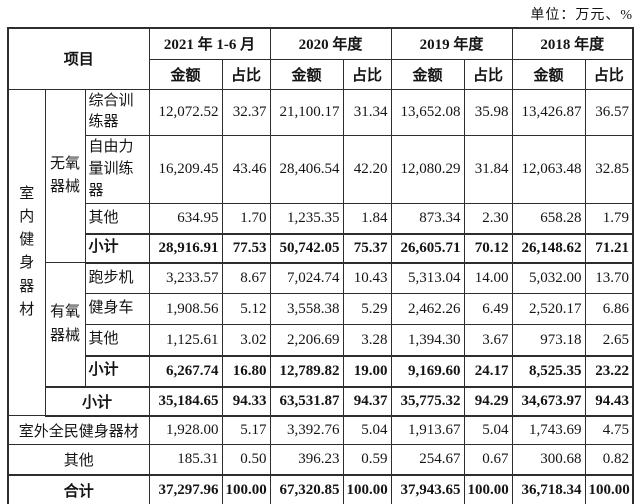 This screenshot has width=641, height=504. What do you see at coordinates (117, 278) in the screenshot?
I see `row-label: 跑步机` at bounding box center [117, 278].